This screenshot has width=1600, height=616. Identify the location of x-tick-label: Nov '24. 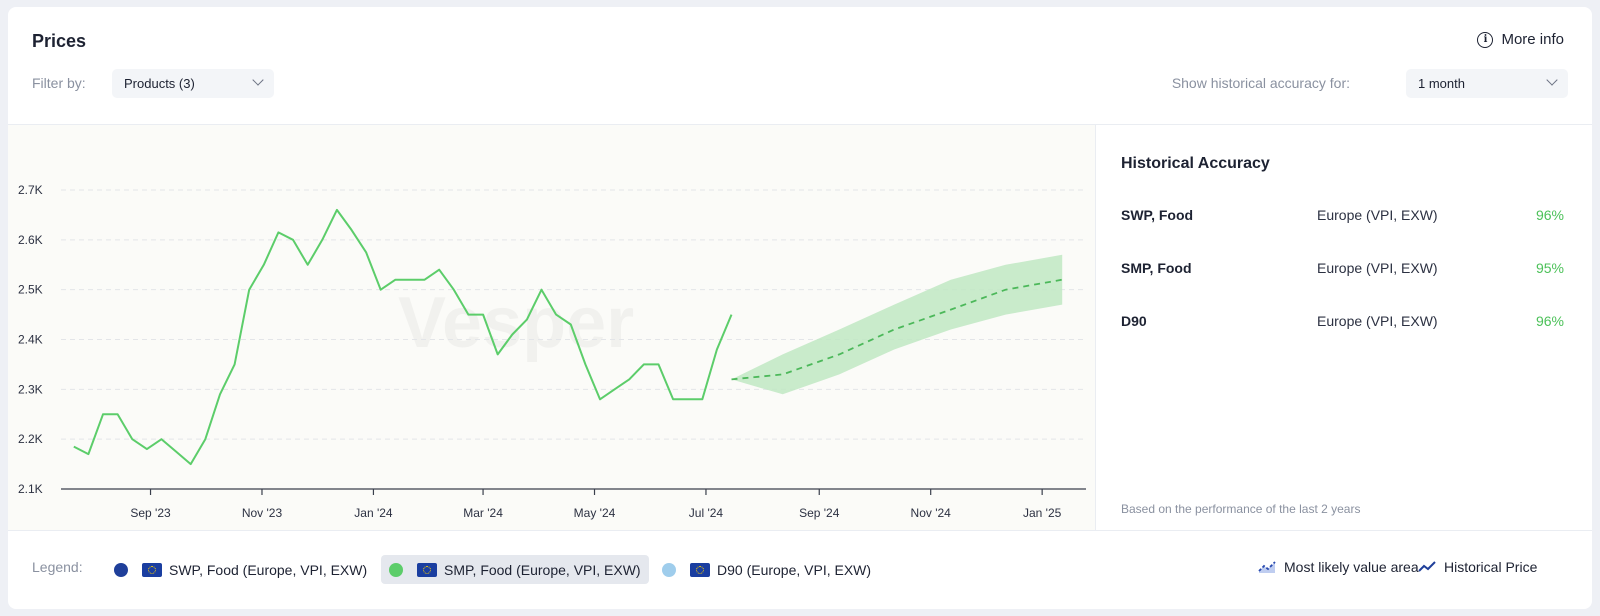
(931, 513).